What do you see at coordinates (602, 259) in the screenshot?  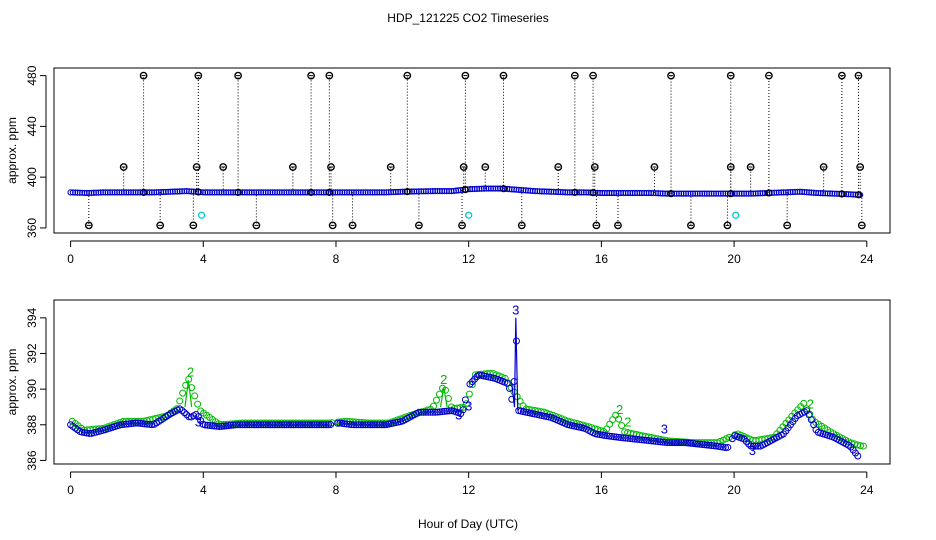 I see `x-tick-label: 16` at bounding box center [602, 259].